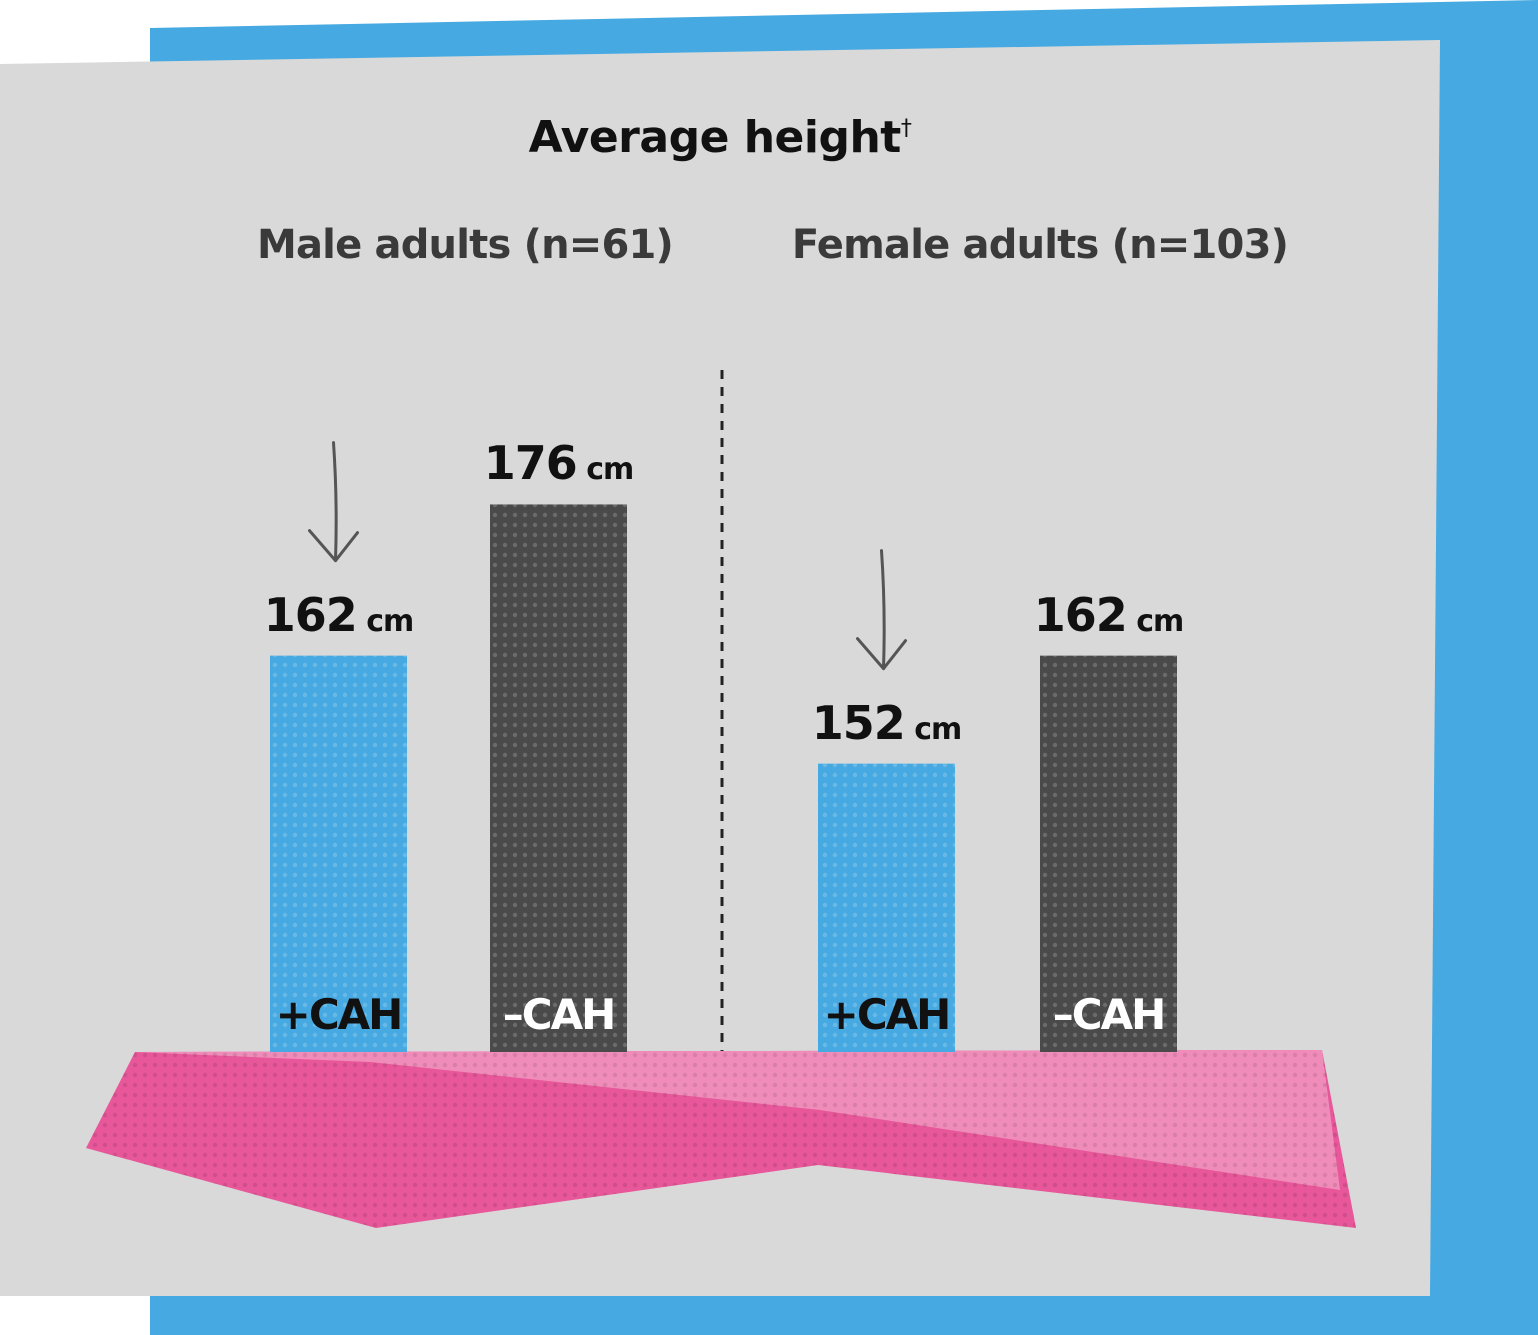  What do you see at coordinates (558, 778) in the screenshot?
I see `bar-texture-male-without-cah` at bounding box center [558, 778].